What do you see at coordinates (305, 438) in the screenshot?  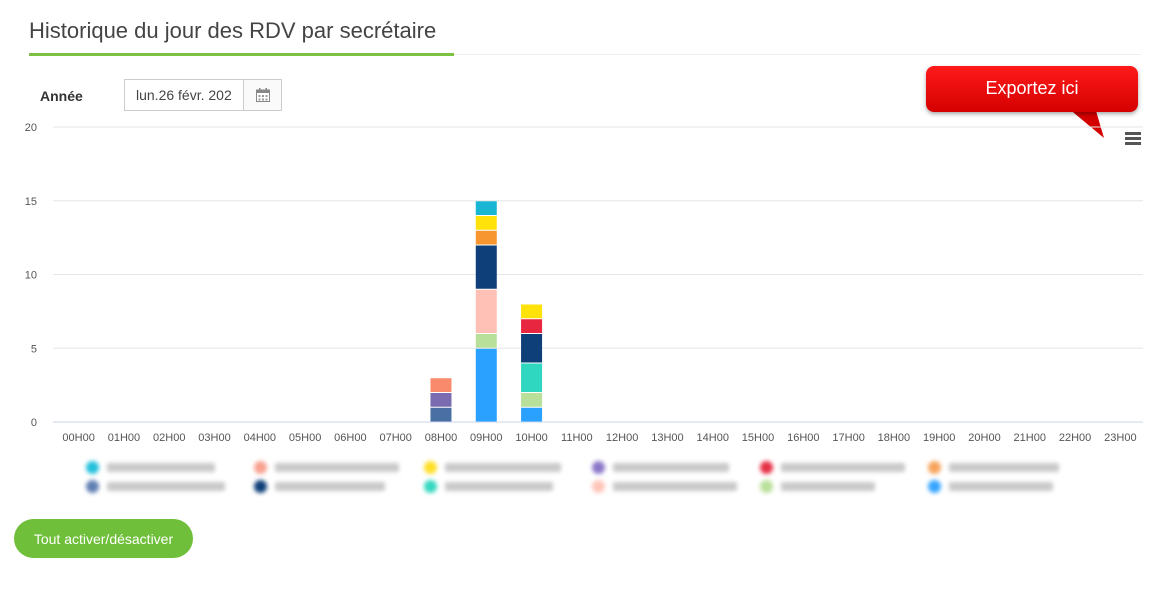 I see `x-tick-label: 05H00` at bounding box center [305, 438].